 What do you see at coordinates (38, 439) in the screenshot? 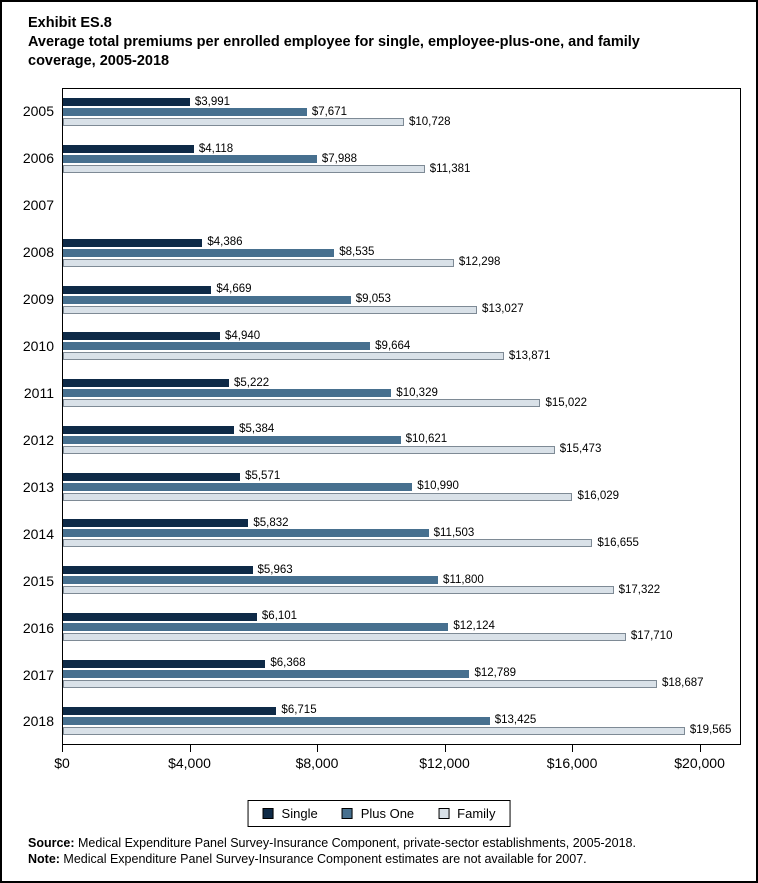
I see `y-axis-label: 2012` at bounding box center [38, 439].